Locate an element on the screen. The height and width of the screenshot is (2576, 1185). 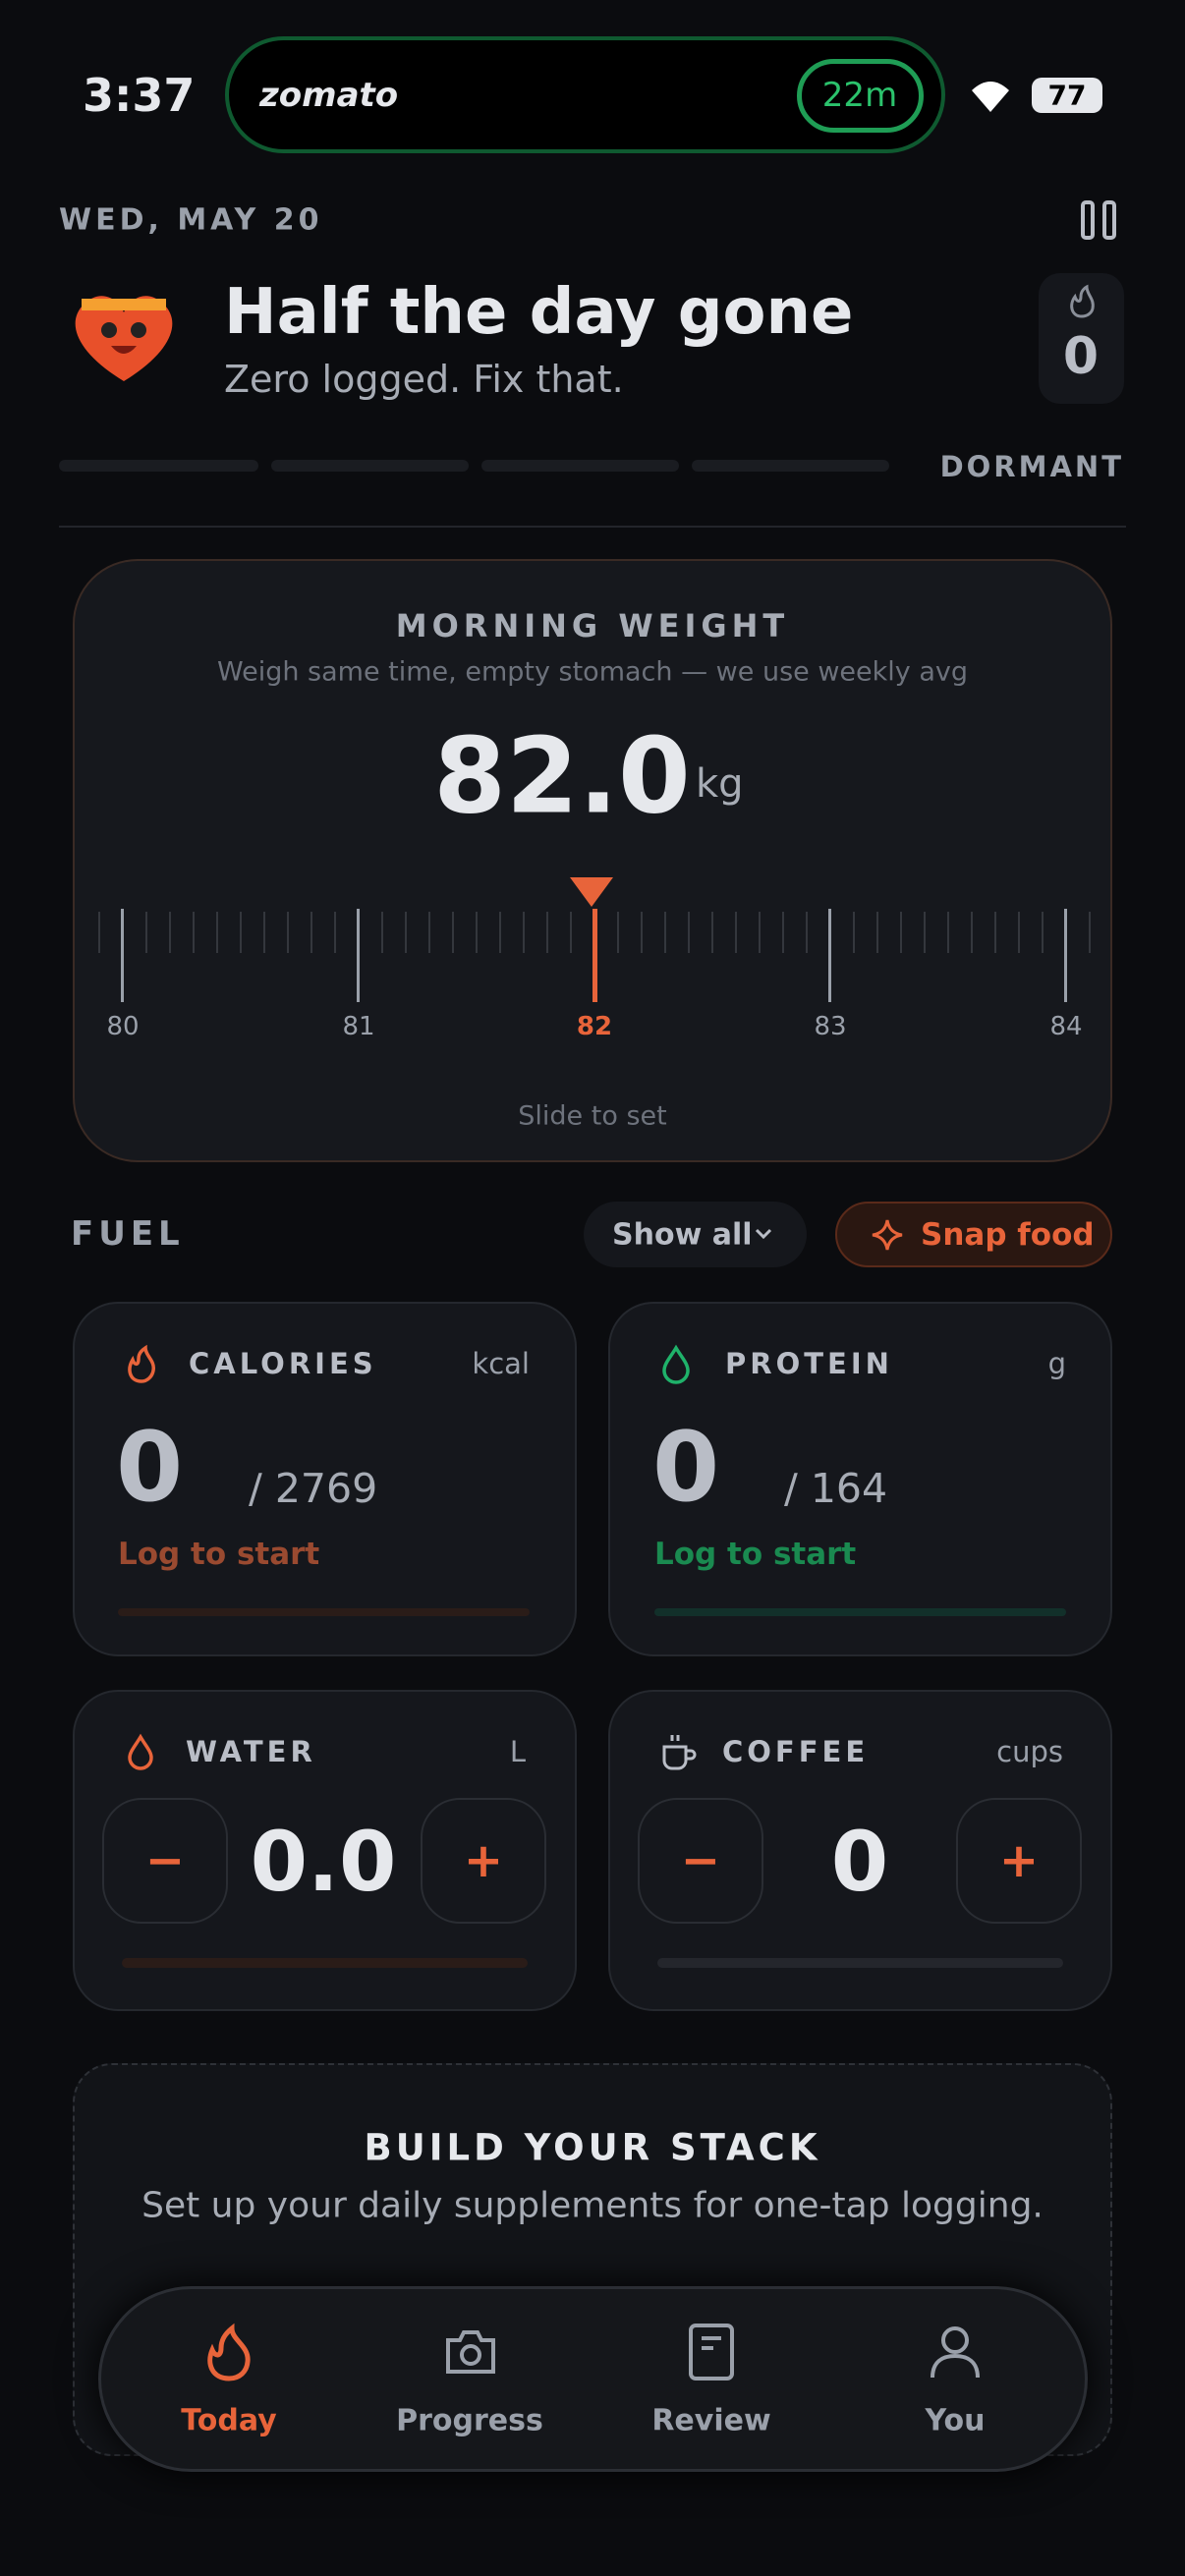
tab-label: Review is located at coordinates (711, 2420).